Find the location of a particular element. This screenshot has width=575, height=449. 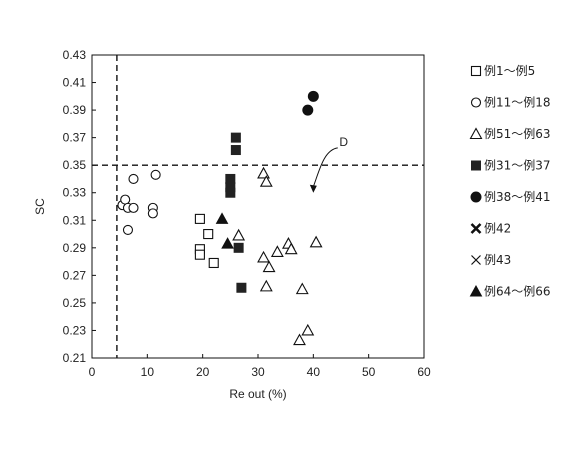

legend-item: 例43 is located at coordinates (492, 260).